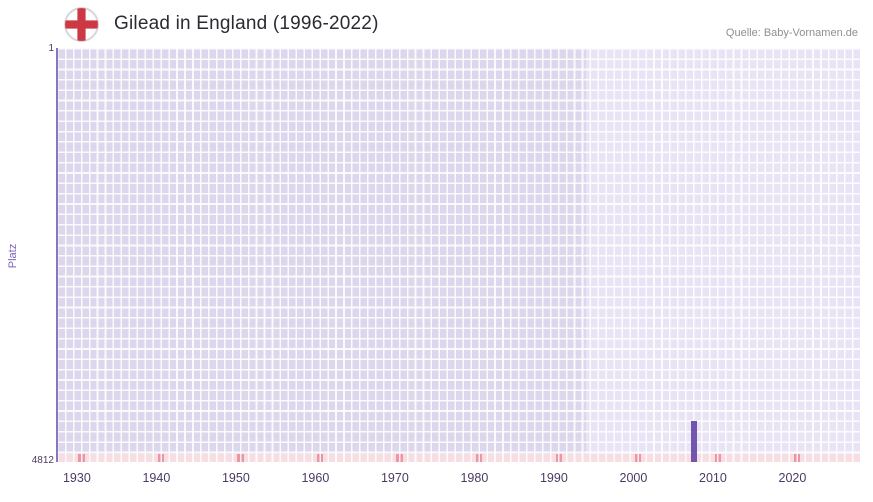  I want to click on england-flag-icon, so click(81, 24).